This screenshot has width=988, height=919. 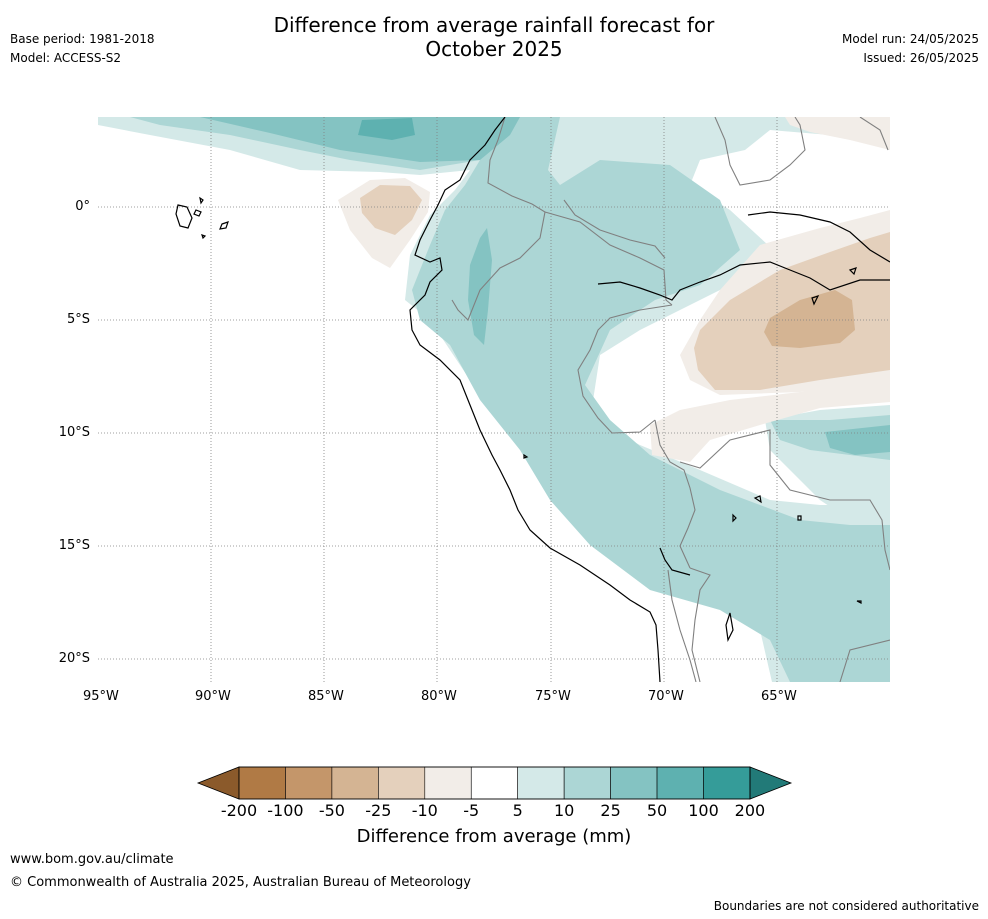 What do you see at coordinates (331, 810) in the screenshot?
I see `colorbar-tick-label: -50` at bounding box center [331, 810].